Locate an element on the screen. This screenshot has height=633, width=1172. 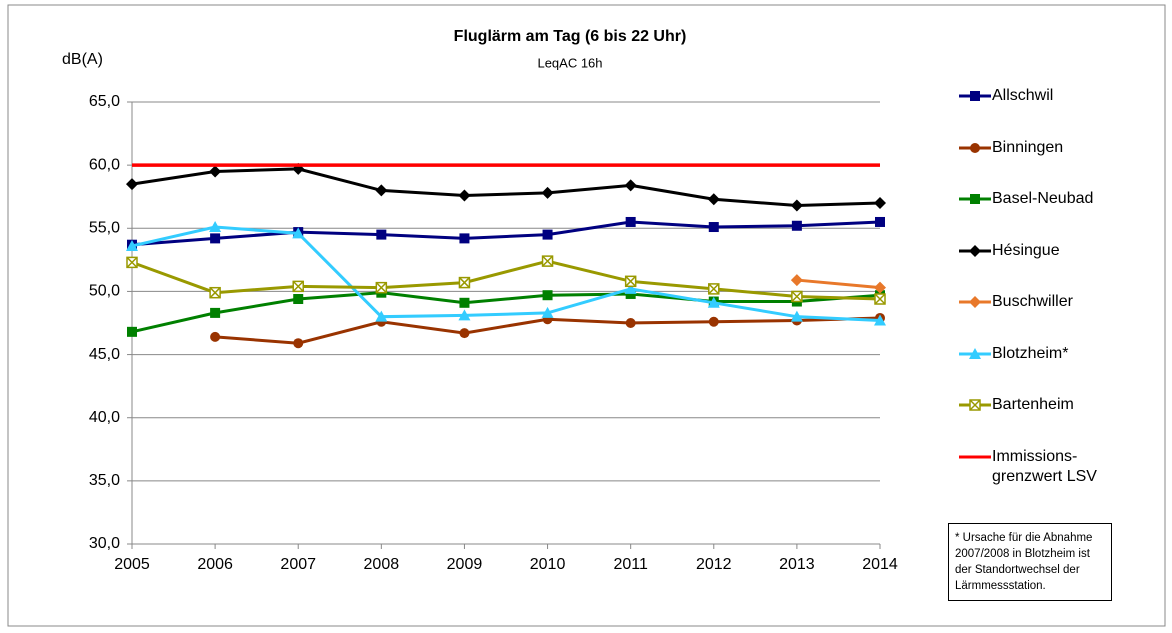
x-tick-label: 2005 is located at coordinates (132, 564).